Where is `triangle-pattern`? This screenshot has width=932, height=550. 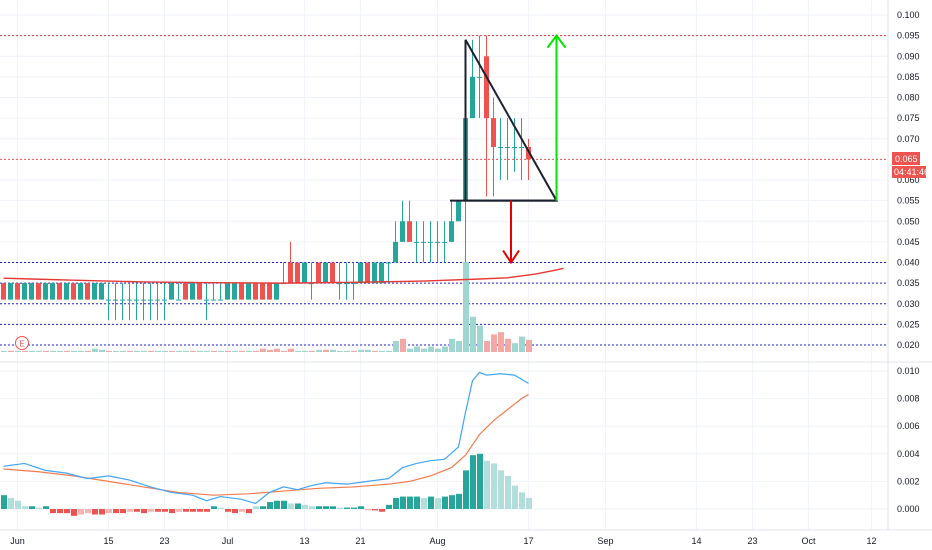 triangle-pattern is located at coordinates (511, 120).